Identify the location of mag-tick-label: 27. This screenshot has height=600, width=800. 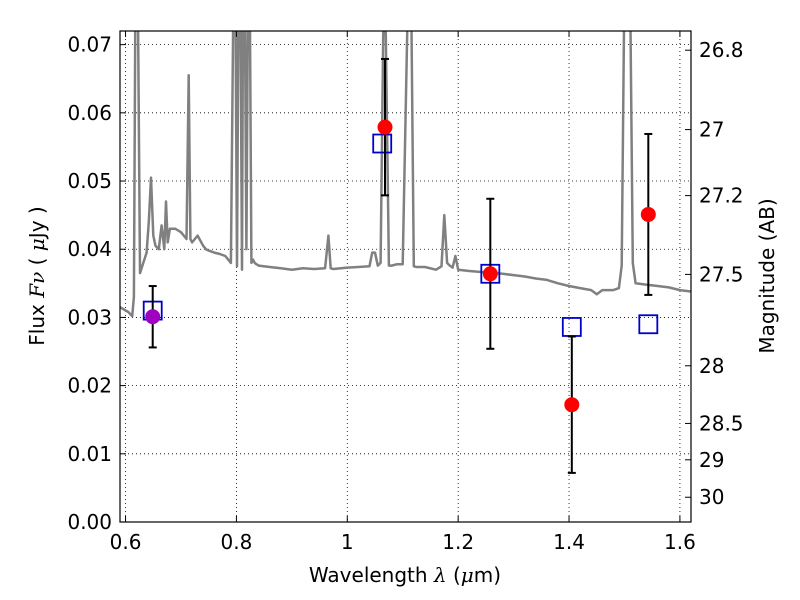
(711, 130).